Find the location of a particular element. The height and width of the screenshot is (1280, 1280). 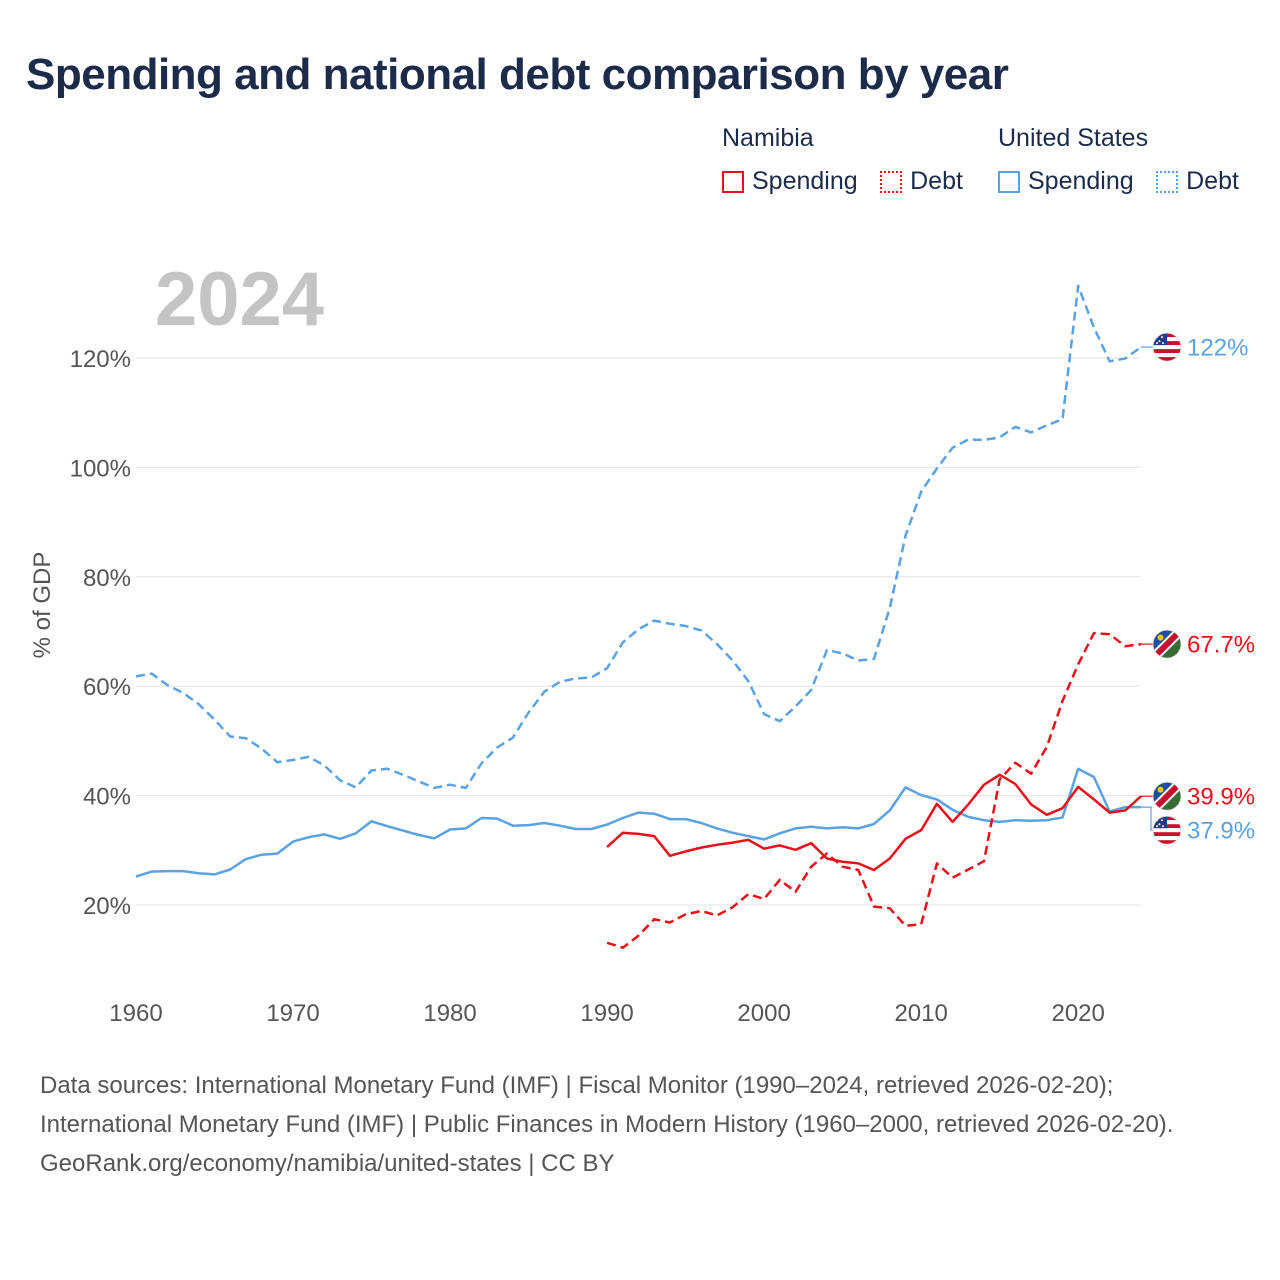

x-tick-label: 1980 is located at coordinates (449, 1013).